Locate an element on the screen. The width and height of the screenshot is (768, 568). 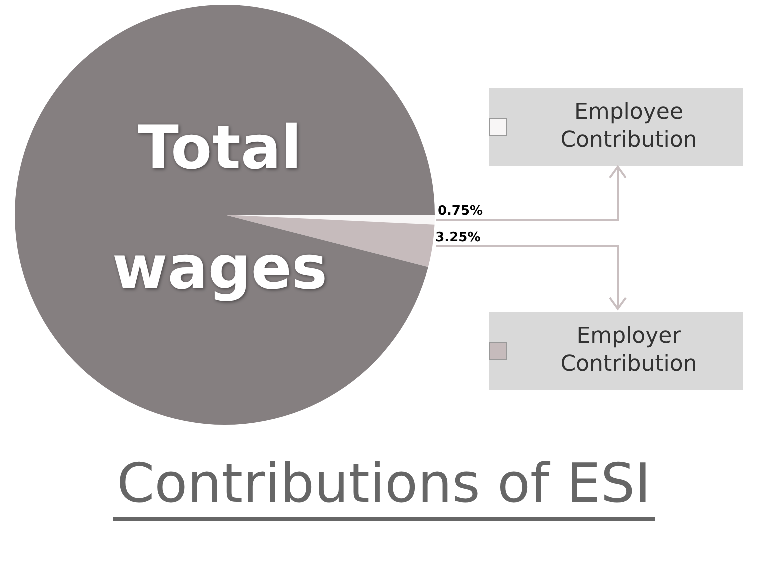
slice-label: Employee Contribution is located at coordinates (629, 127).